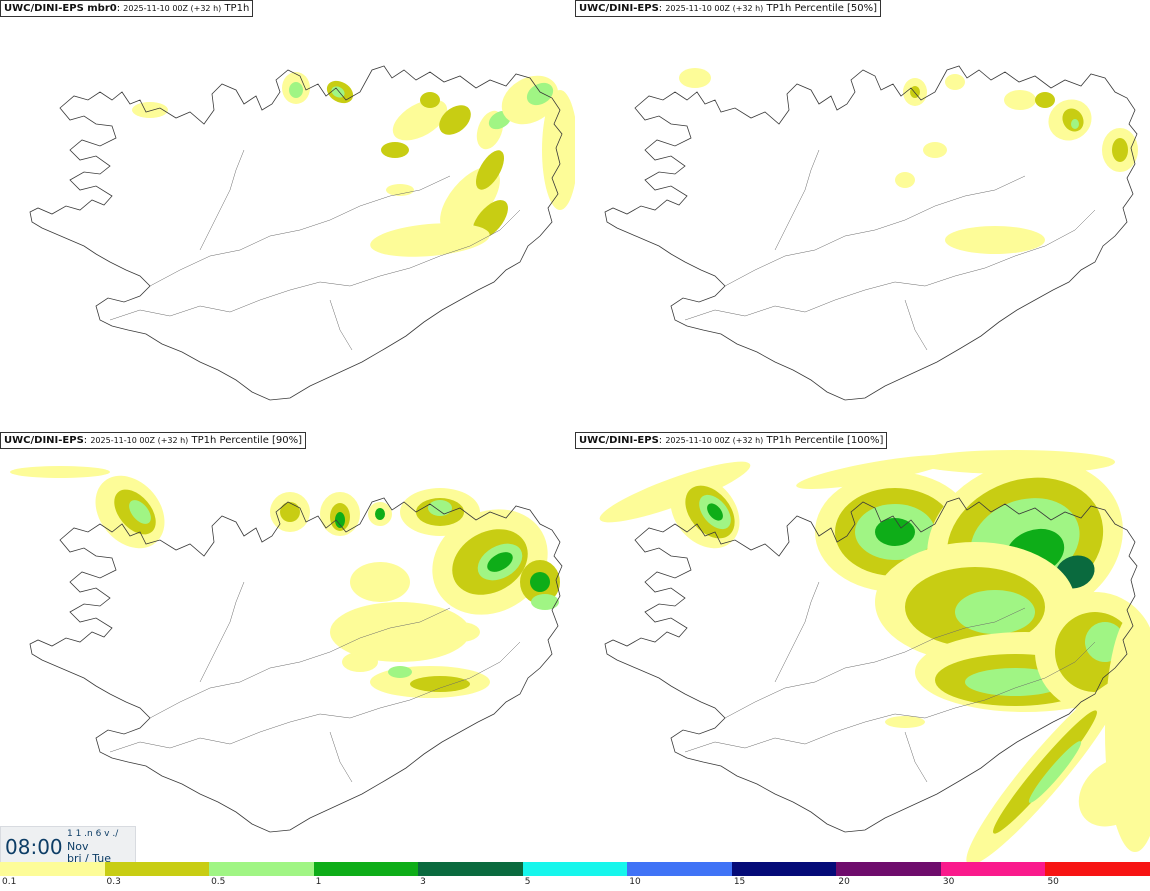  What do you see at coordinates (635, 882) in the screenshot?
I see `colorbar-tick-label: 10` at bounding box center [635, 882].